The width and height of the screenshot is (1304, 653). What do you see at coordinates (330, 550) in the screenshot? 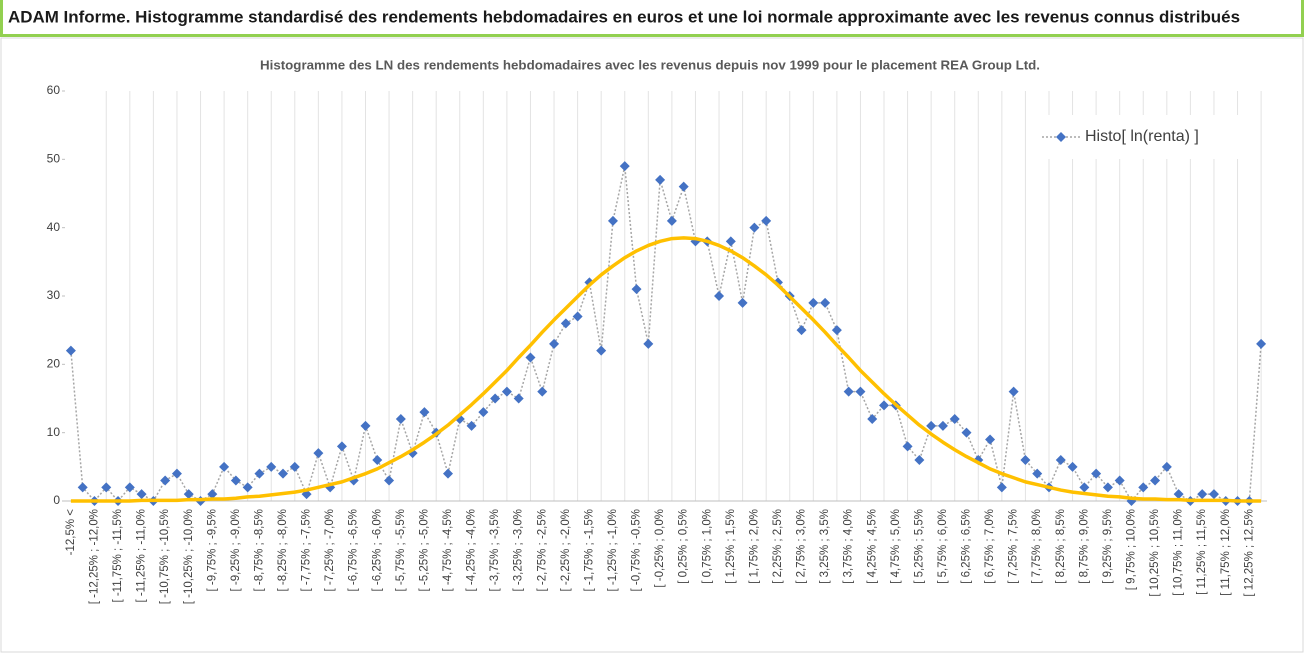
I see `x-tick-label: [ -7,25% ; -7,0%` at bounding box center [330, 550].